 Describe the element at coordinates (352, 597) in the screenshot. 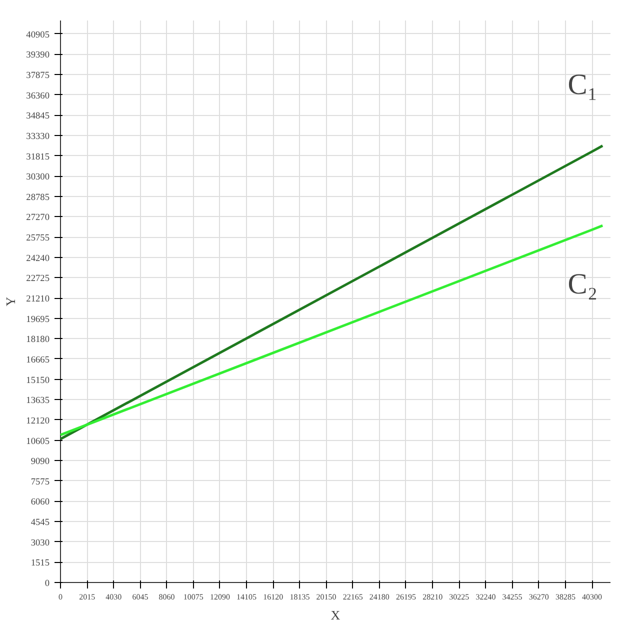

I see `x-tick-label: 22165` at that location.